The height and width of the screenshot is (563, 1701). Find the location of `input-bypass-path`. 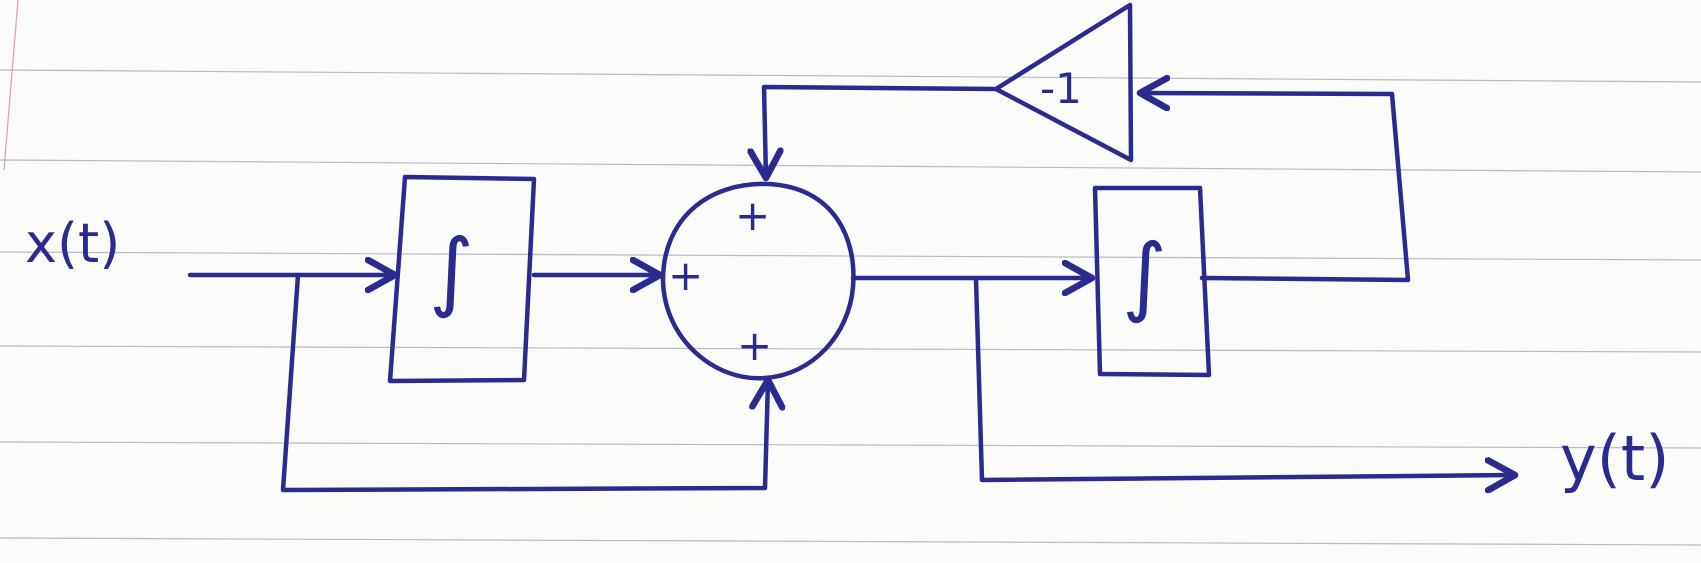

input-bypass-path is located at coordinates (524, 382).